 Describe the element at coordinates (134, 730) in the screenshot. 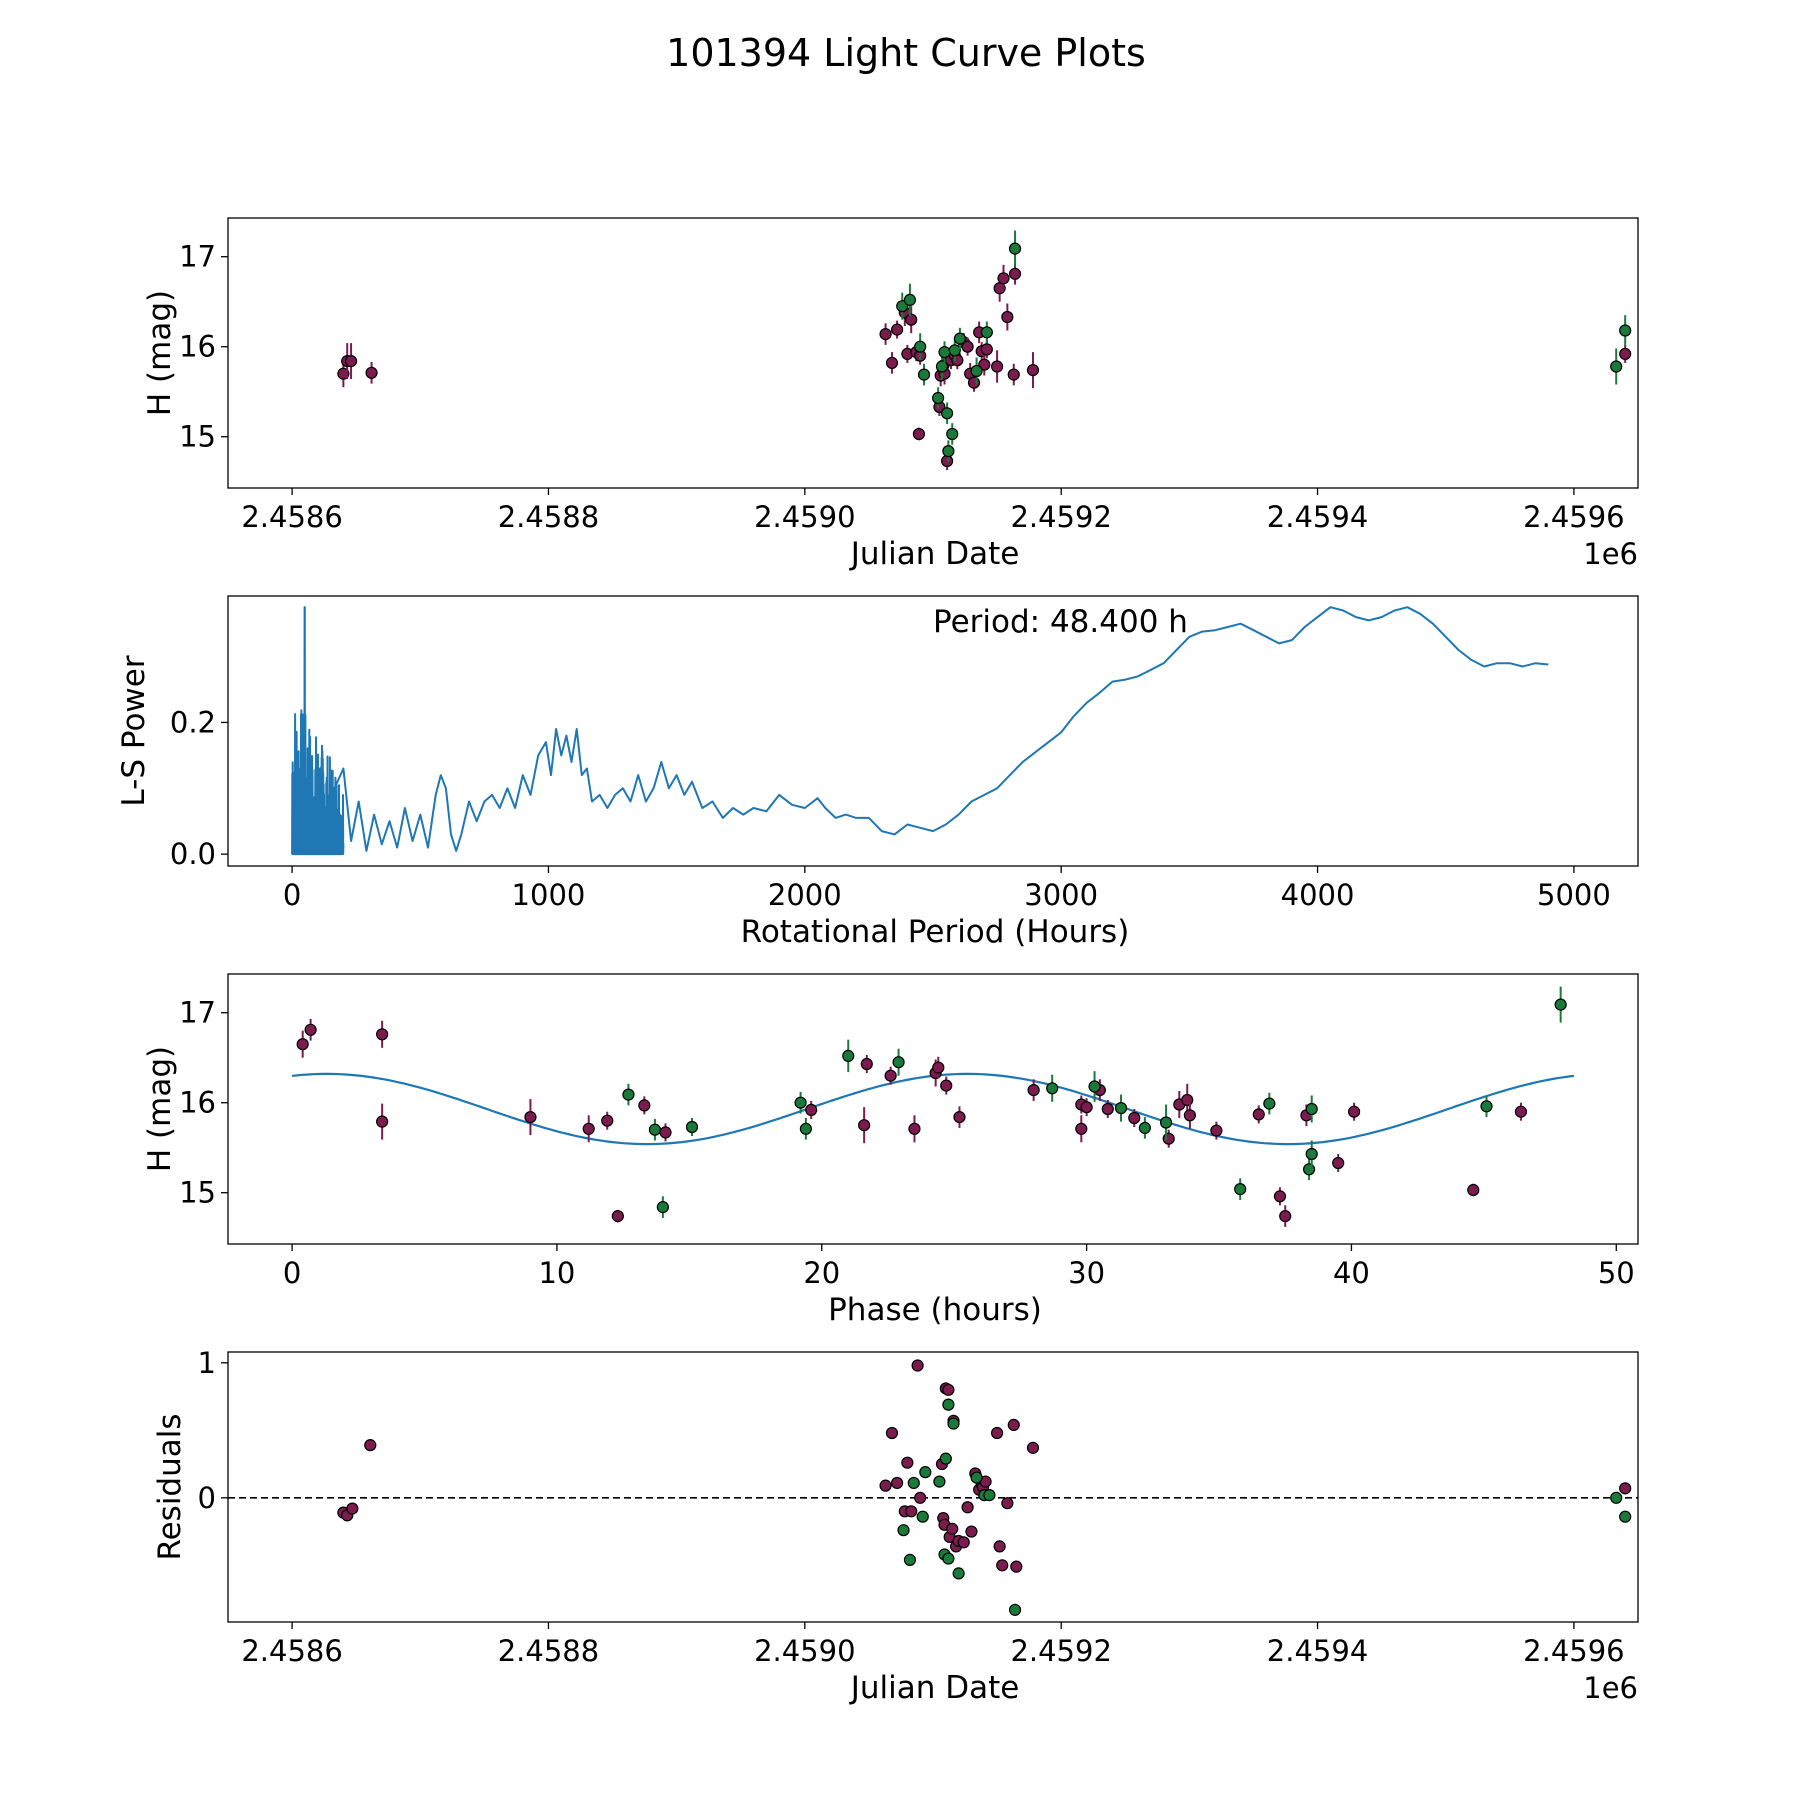

I see `y-axis-label: L-S Power` at that location.